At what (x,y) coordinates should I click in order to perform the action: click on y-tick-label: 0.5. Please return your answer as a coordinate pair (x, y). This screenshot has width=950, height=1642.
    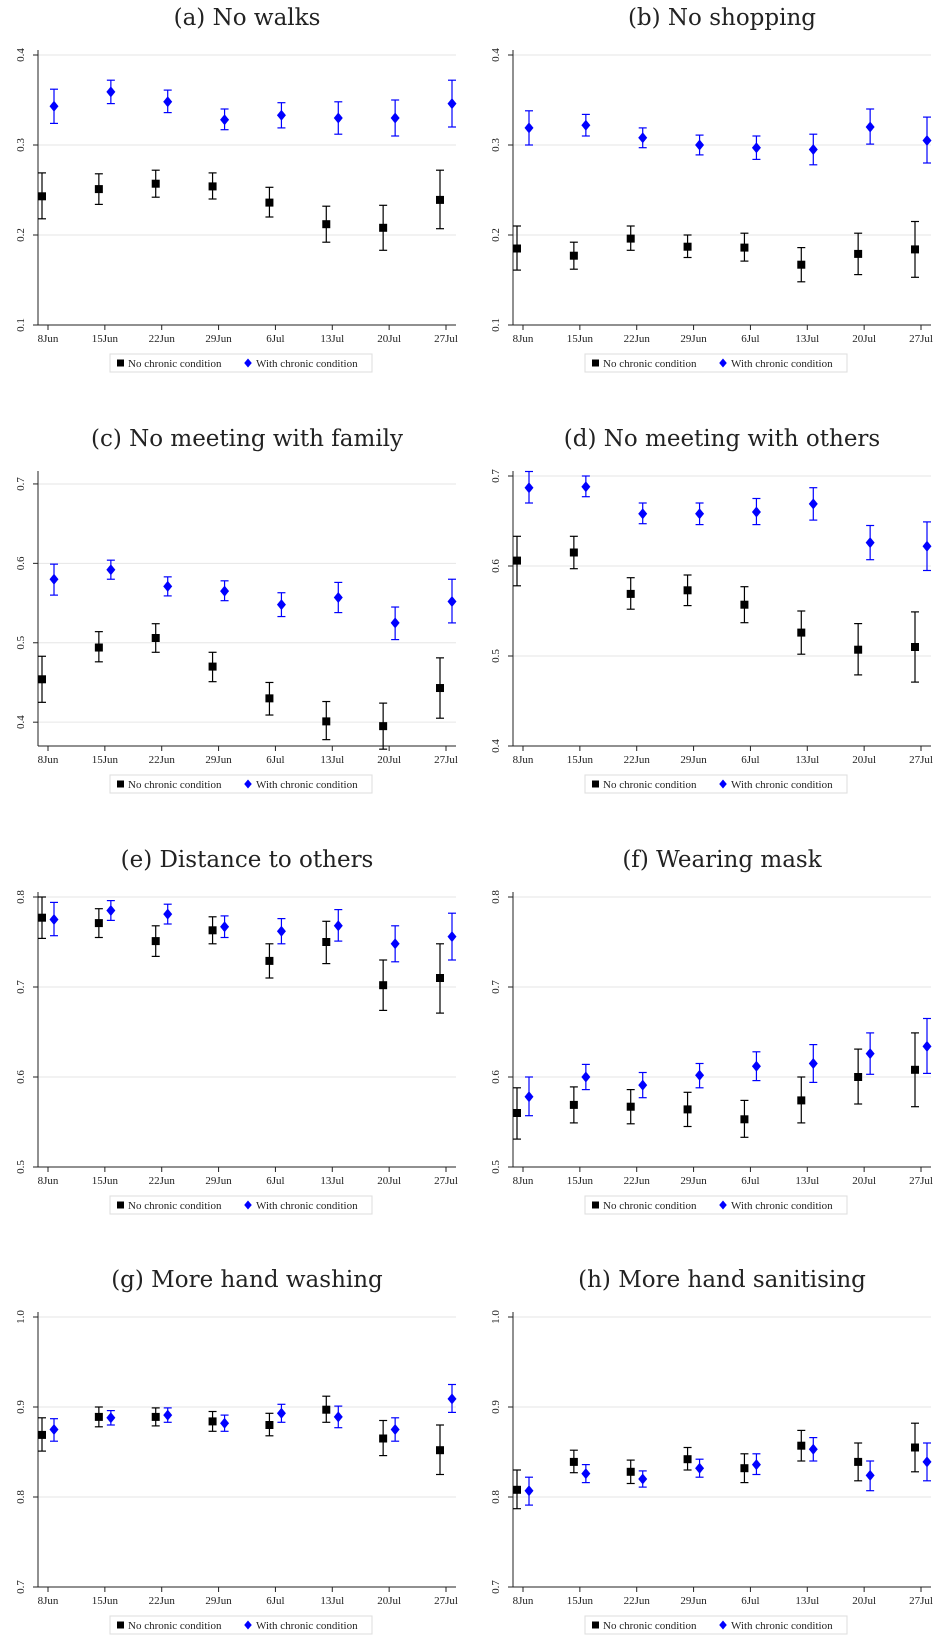
    Looking at the image, I should click on (496, 1167).